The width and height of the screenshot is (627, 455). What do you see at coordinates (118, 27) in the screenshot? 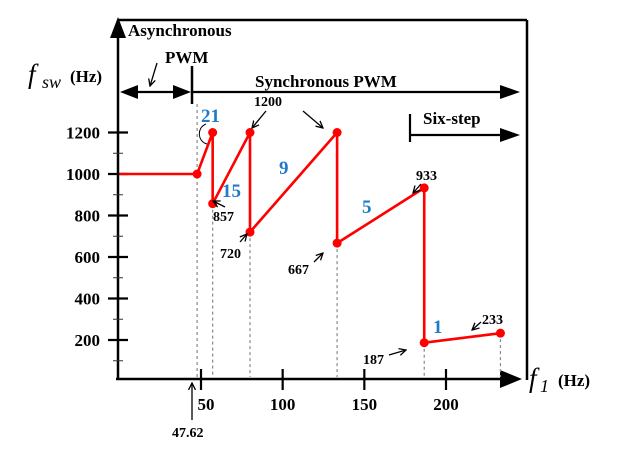
I see `y-axis-arrow-icon` at bounding box center [118, 27].